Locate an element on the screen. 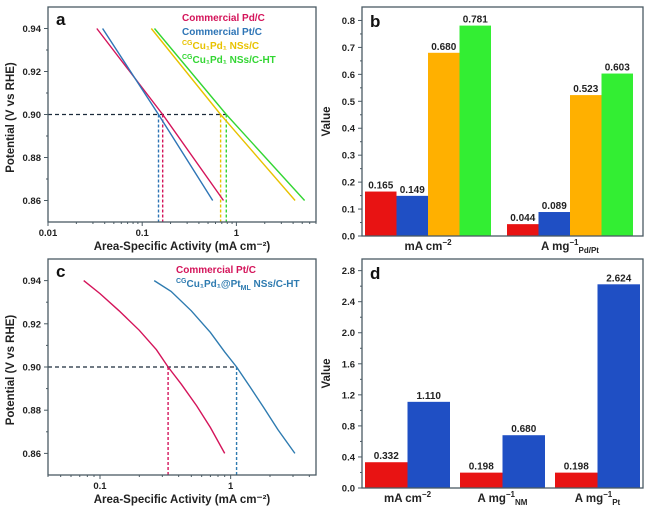 This screenshot has width=650, height=512. y-tick-label: 1.2 is located at coordinates (348, 395).